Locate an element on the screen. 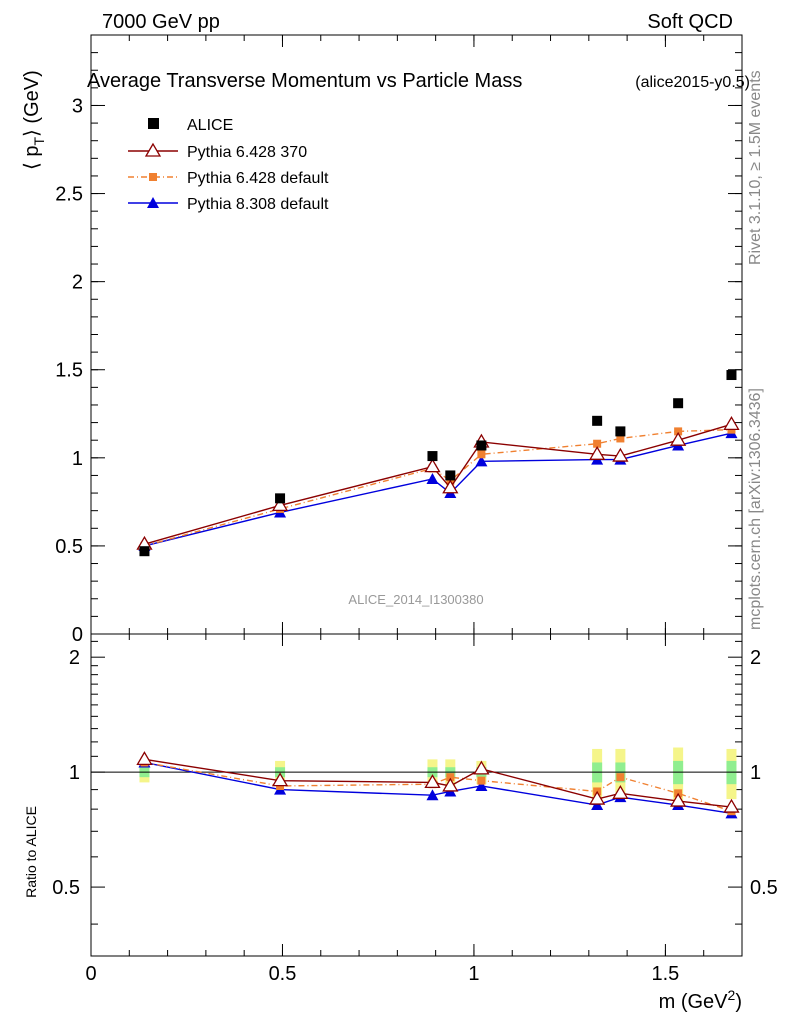 The height and width of the screenshot is (1024, 786). y-tick-label: 3 is located at coordinates (77, 106).